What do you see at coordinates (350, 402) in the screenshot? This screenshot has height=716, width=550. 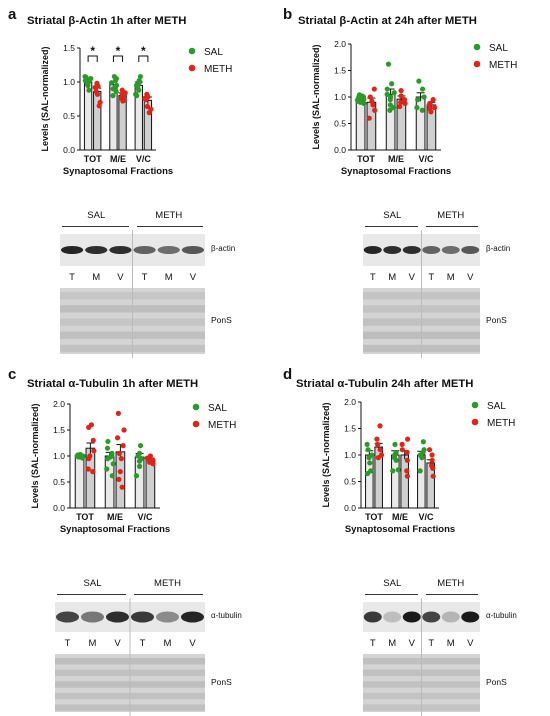 I see `y-tick-label: 2.0` at bounding box center [350, 402].